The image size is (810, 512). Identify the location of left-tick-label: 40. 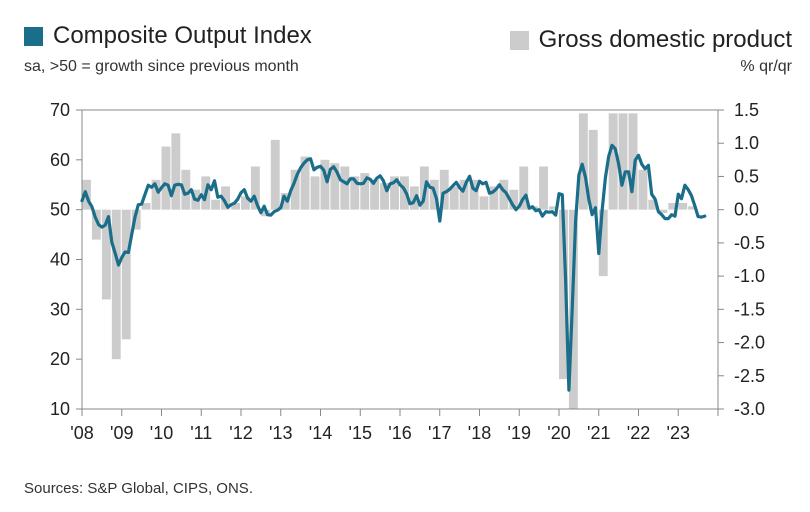
(60, 260).